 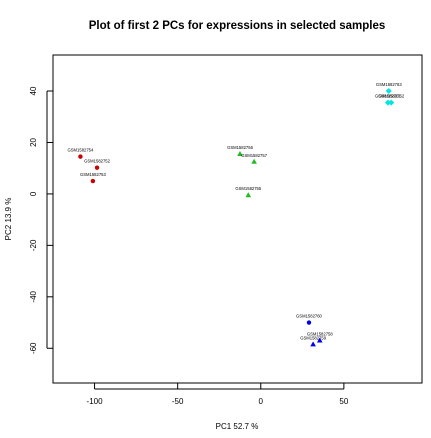 What do you see at coordinates (218, 394) in the screenshot?
I see `x-axis: -100 -50 0 50` at bounding box center [218, 394].